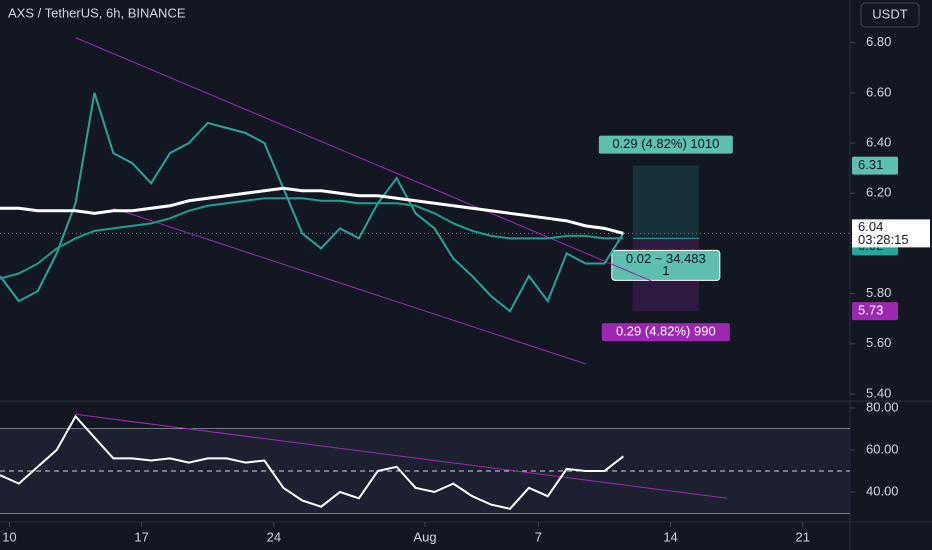 Image resolution: width=932 pixels, height=550 pixels. I want to click on target-tag: 6.31, so click(870, 164).